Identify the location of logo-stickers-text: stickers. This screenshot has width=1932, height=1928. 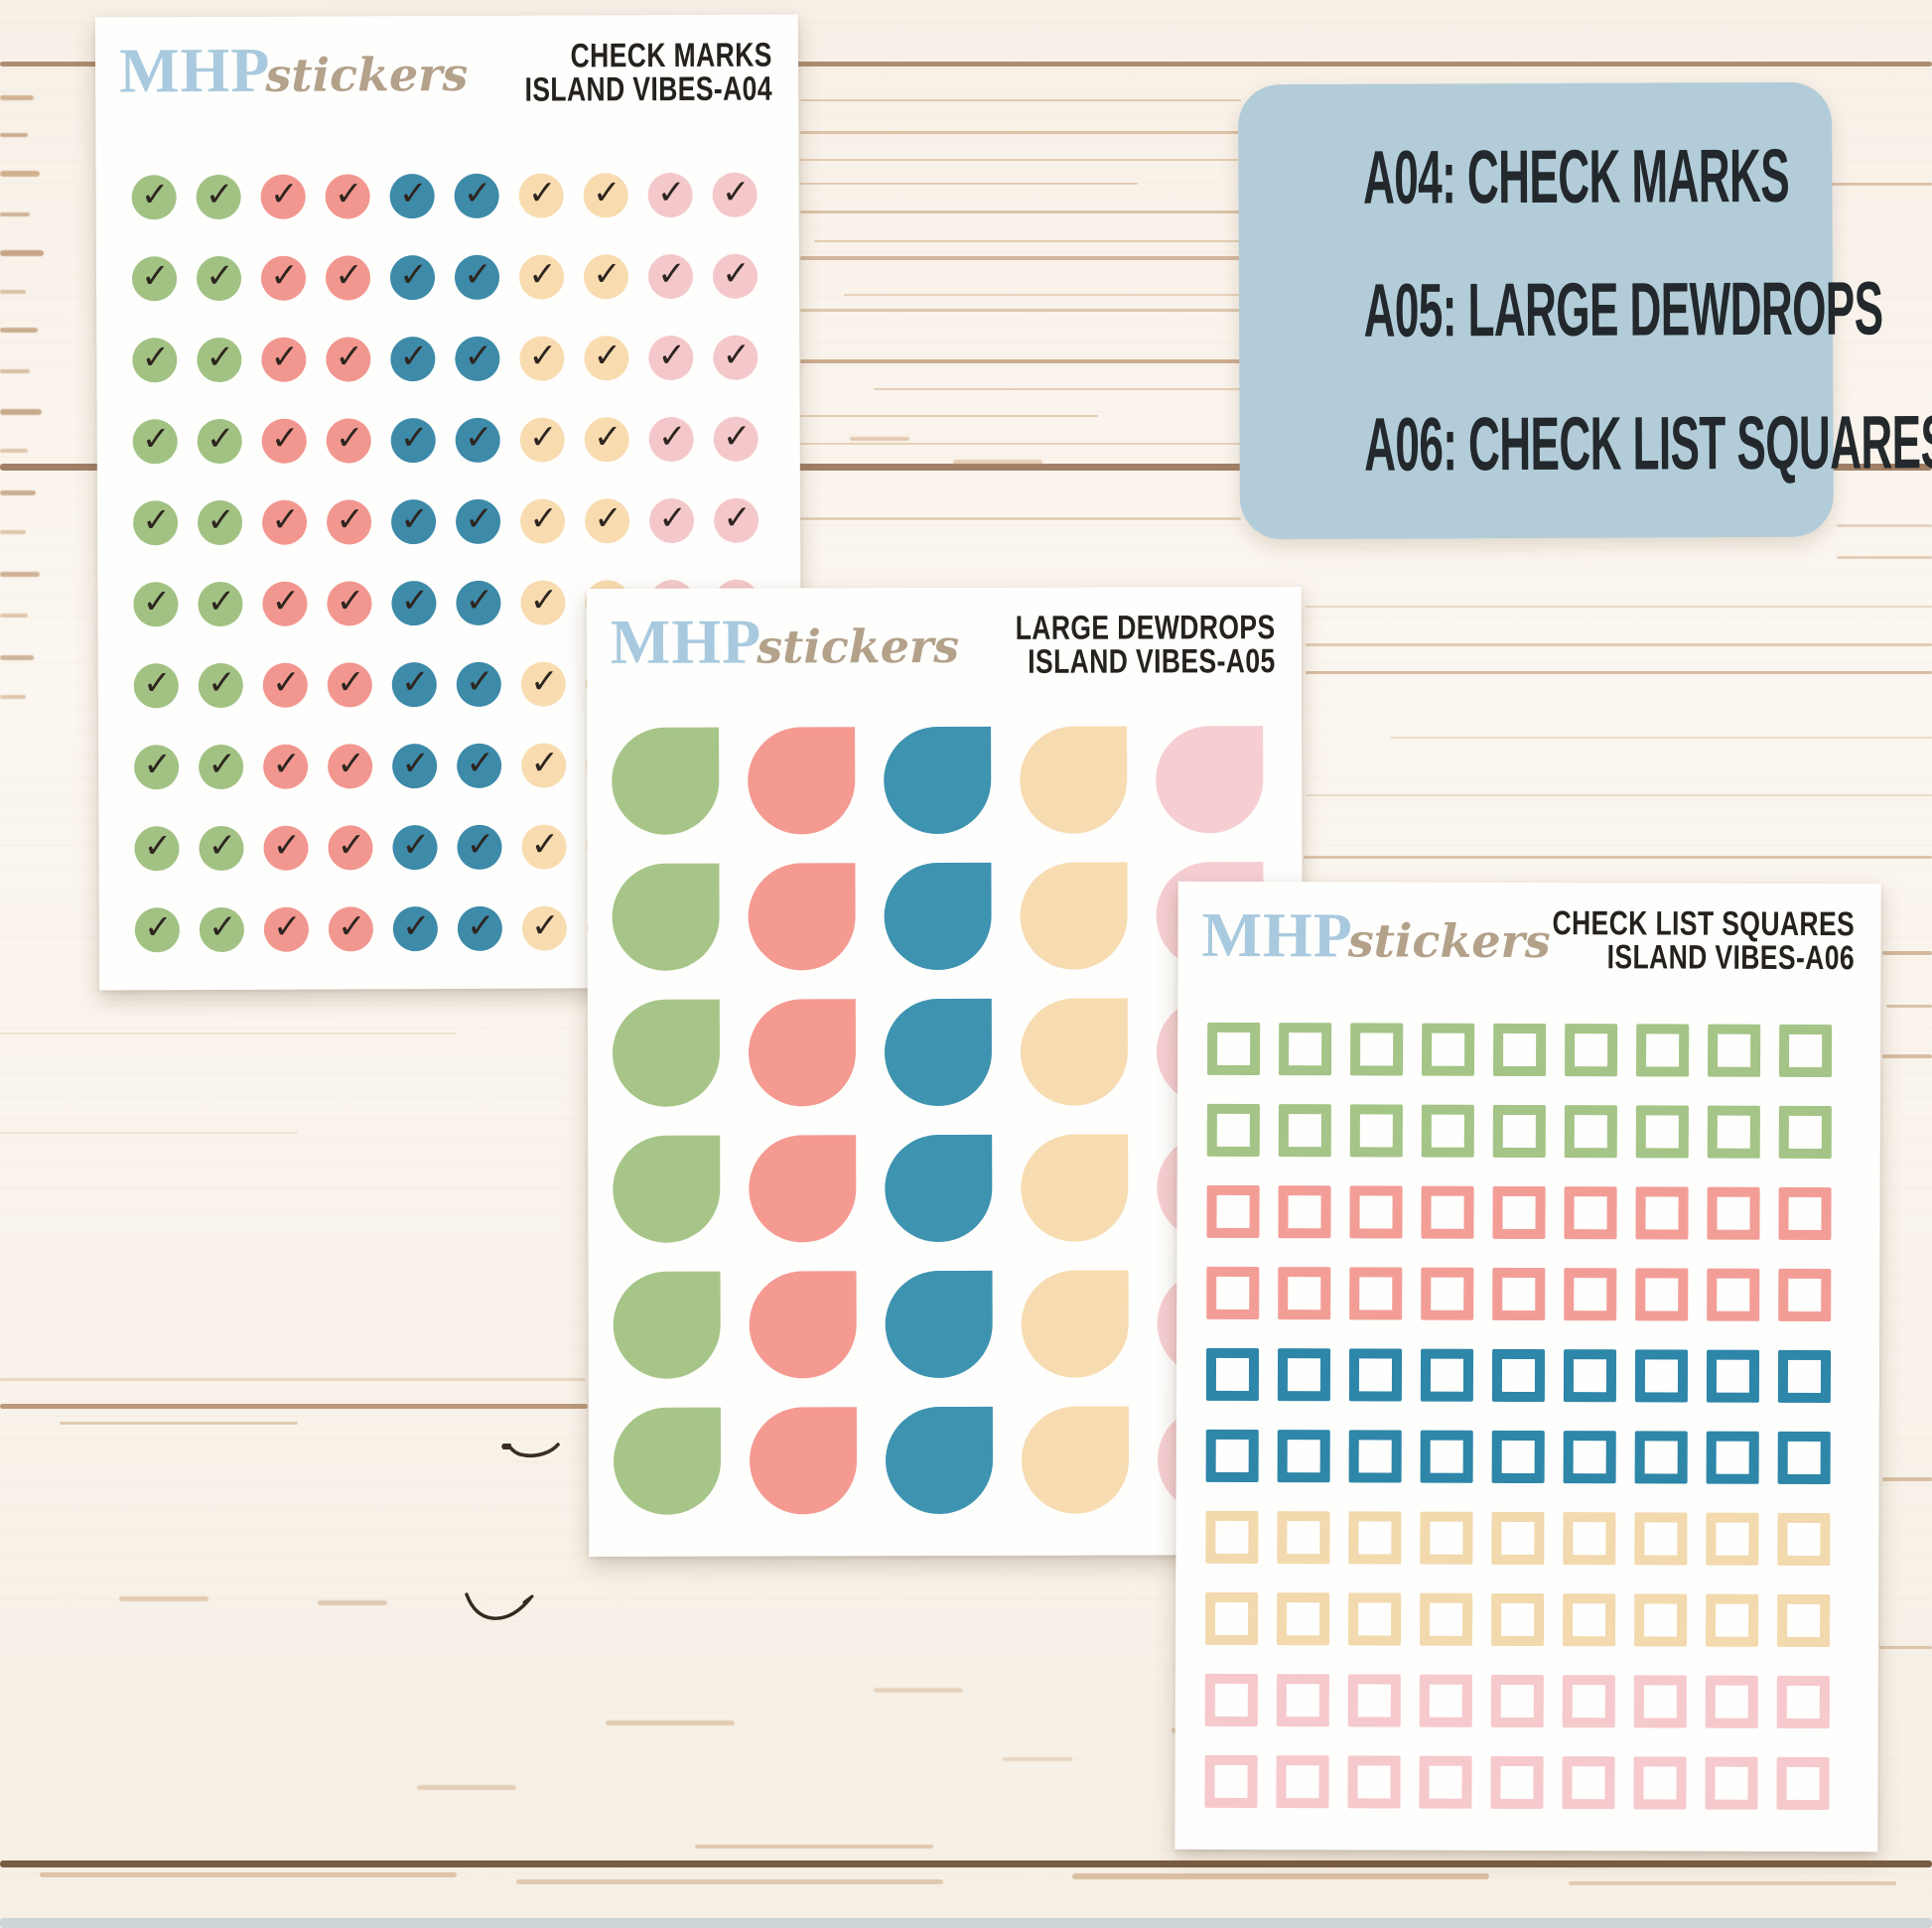
(1449, 941).